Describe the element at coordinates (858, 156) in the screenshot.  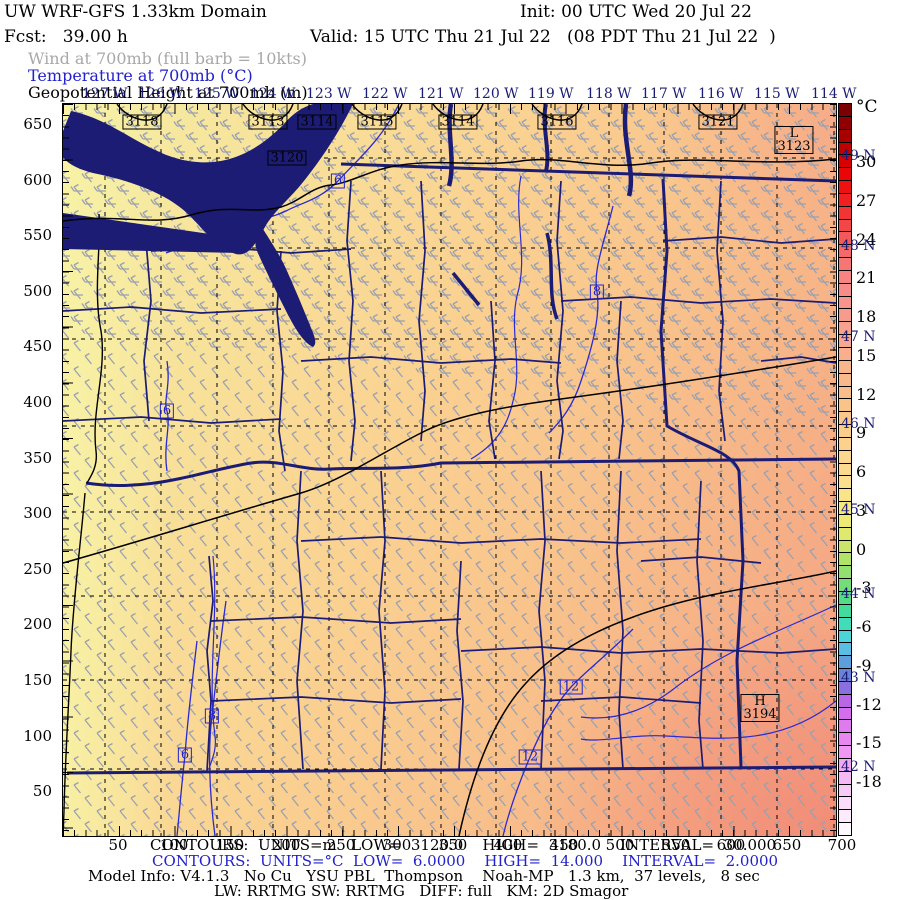
I see `lat-label: 49 N` at that location.